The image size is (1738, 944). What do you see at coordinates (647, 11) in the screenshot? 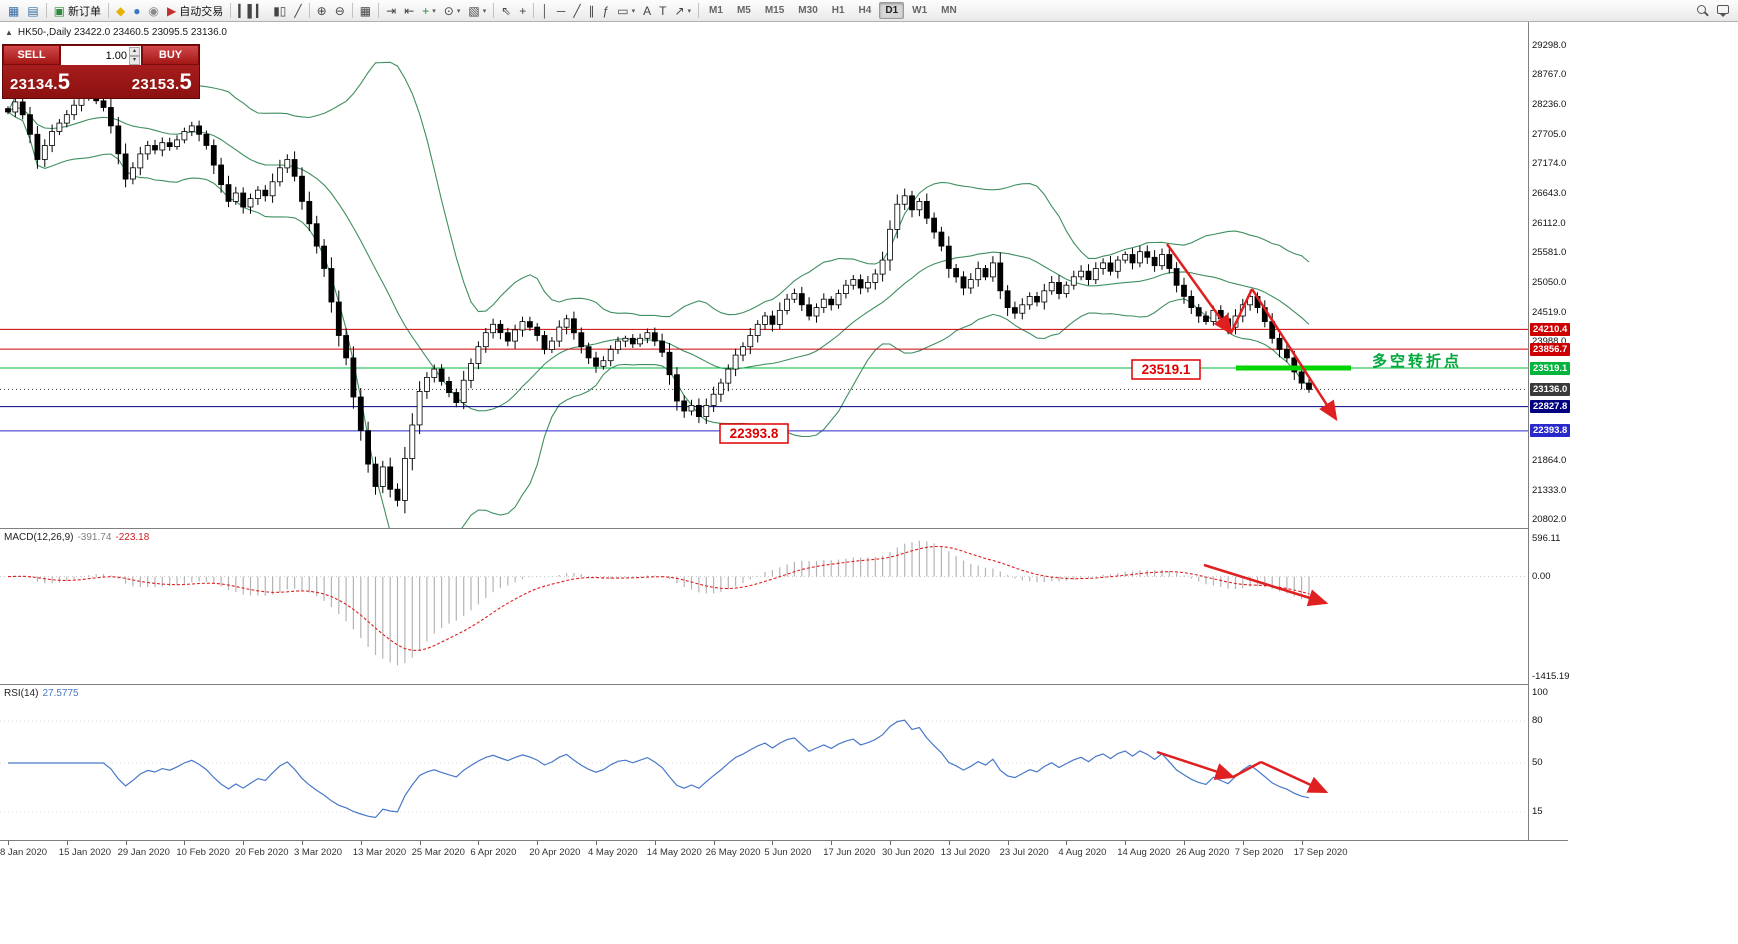
I see `text-button: A` at bounding box center [647, 11].